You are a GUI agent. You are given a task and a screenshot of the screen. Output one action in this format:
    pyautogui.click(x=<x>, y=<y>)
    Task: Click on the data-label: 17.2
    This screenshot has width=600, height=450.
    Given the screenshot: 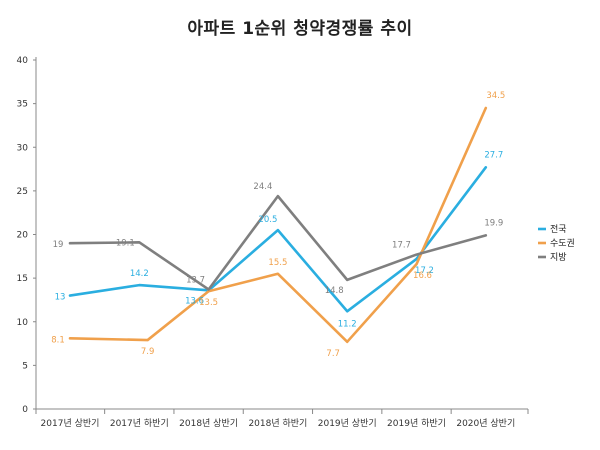 What is the action you would take?
    pyautogui.click(x=424, y=271)
    